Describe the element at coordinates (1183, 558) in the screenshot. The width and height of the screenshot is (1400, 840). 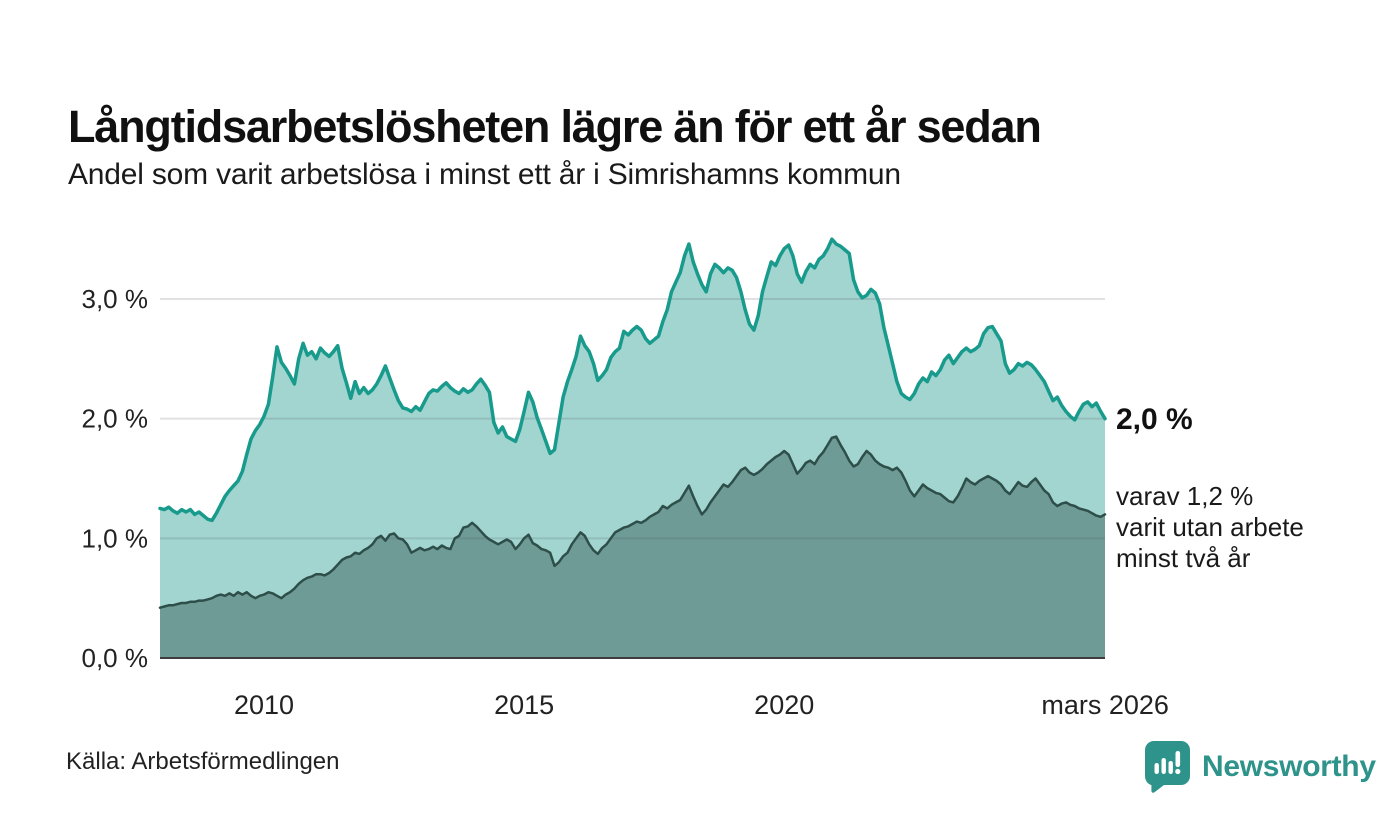
I see `annotation-line: minst två år` at that location.